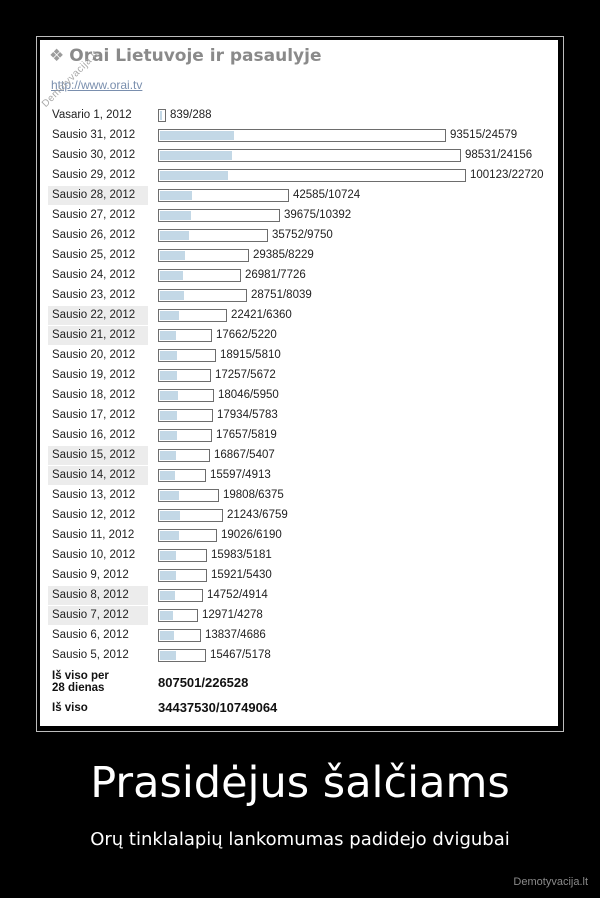  Describe the element at coordinates (484, 135) in the screenshot. I see `value-label: 93515/24579` at that location.